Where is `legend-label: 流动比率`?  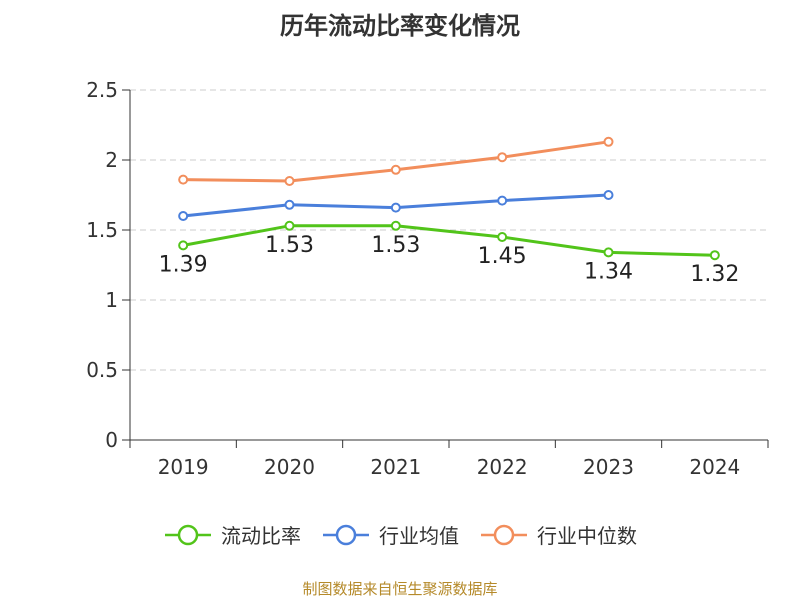
legend-label: 流动比率 is located at coordinates (261, 536).